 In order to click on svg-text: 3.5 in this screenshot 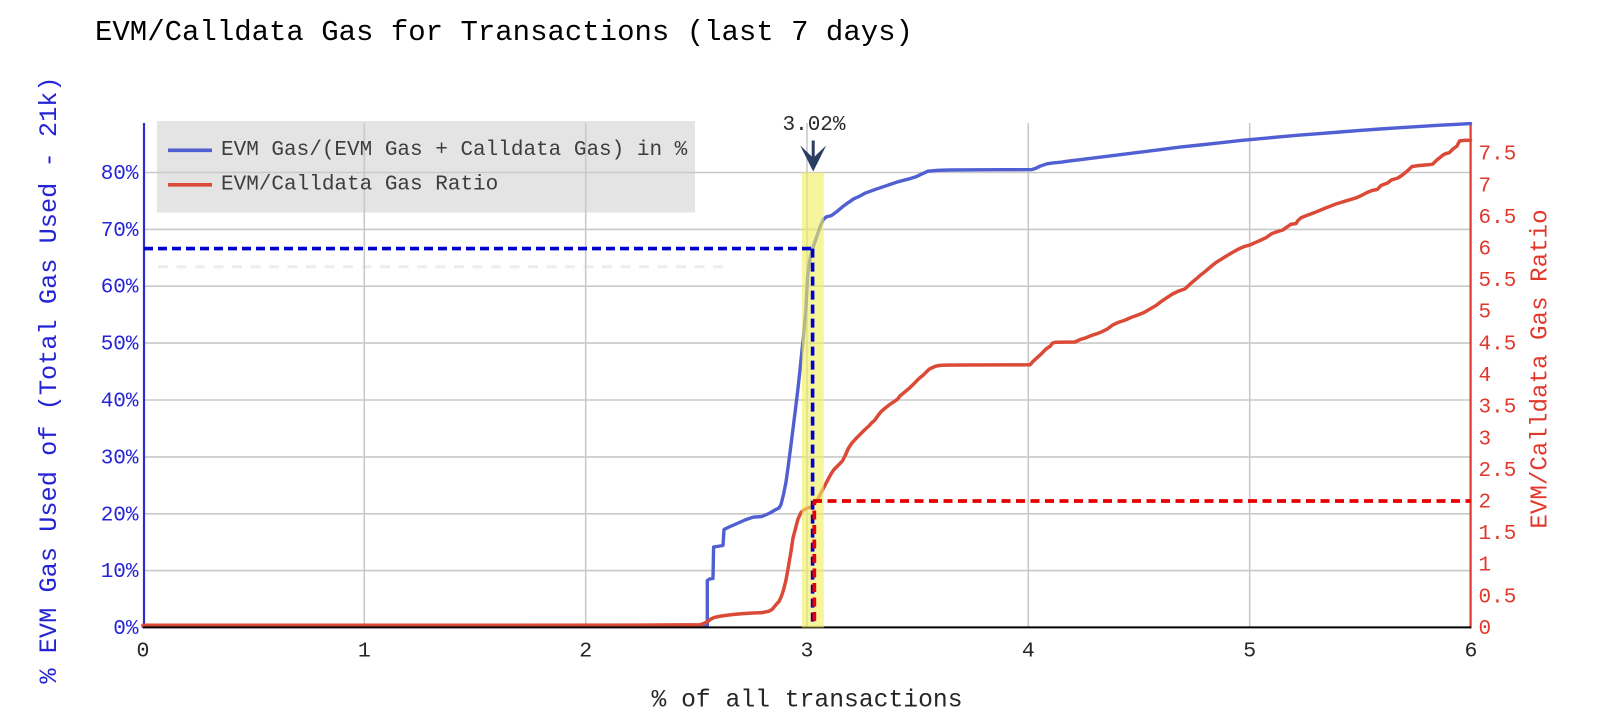, I will do `click(1498, 408)`.